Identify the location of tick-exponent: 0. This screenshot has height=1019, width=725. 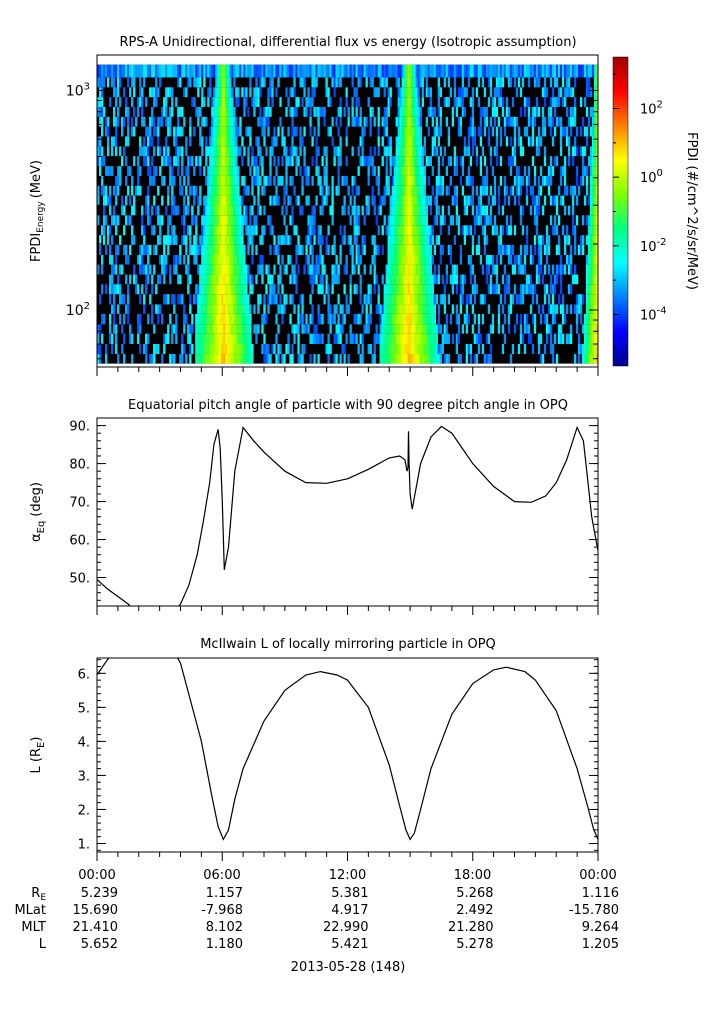
(660, 173).